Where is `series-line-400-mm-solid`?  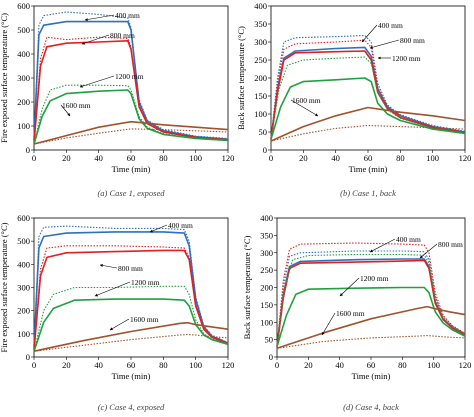
series-line-400-mm-solid is located at coordinates (131, 289).